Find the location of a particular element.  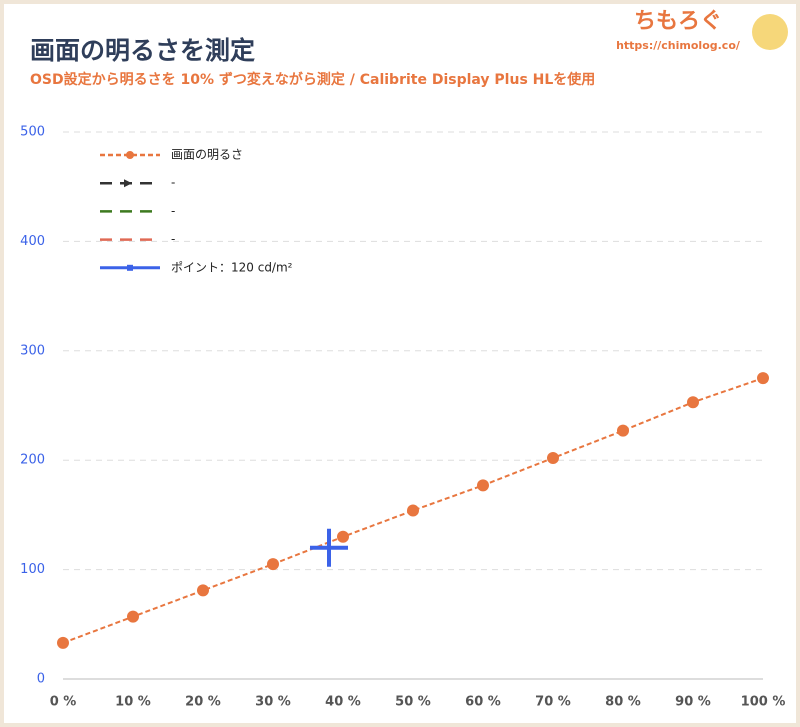

legend-label: 画面の明るさ is located at coordinates (207, 155).